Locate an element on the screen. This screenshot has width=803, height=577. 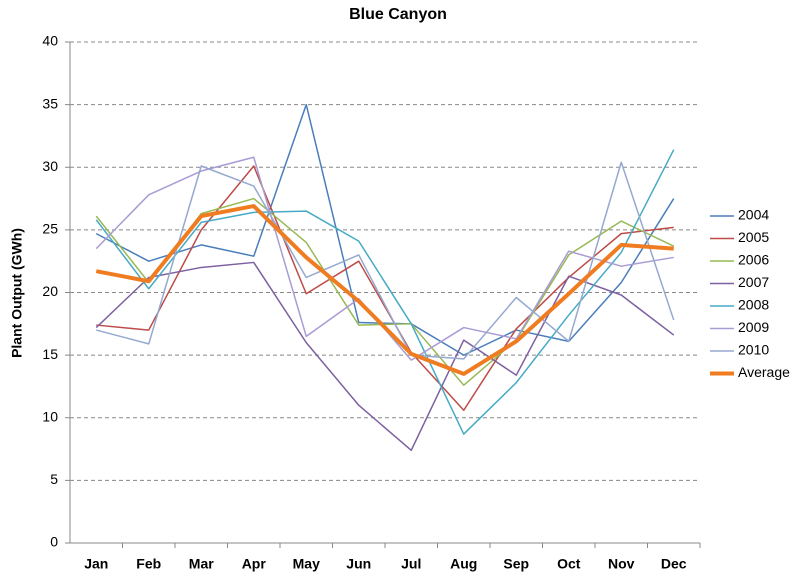
legend-label: 2008 is located at coordinates (753, 305).